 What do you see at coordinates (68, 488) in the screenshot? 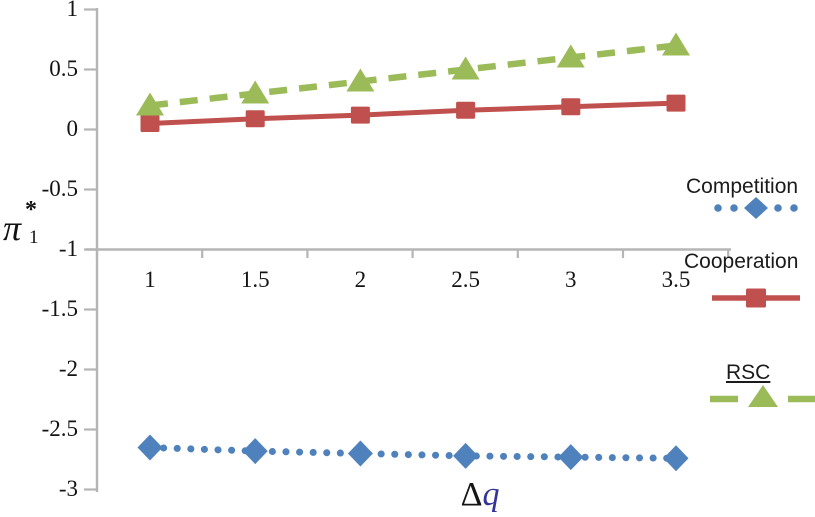
I see `y-tick-label: -3` at bounding box center [68, 488].